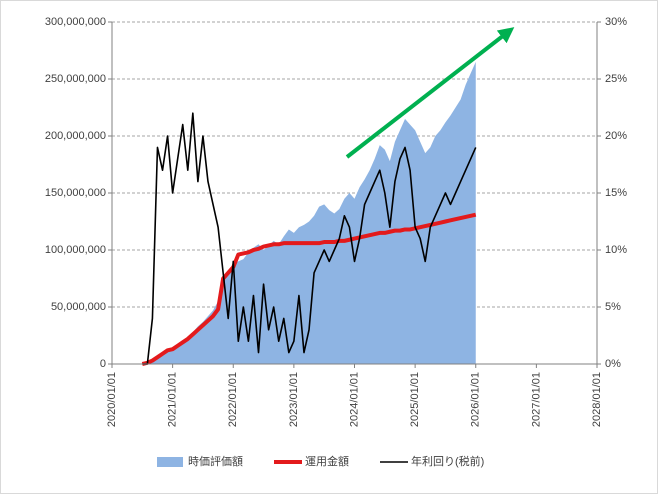  What do you see at coordinates (170, 462) in the screenshot?
I see `legend-swatch` at bounding box center [170, 462].